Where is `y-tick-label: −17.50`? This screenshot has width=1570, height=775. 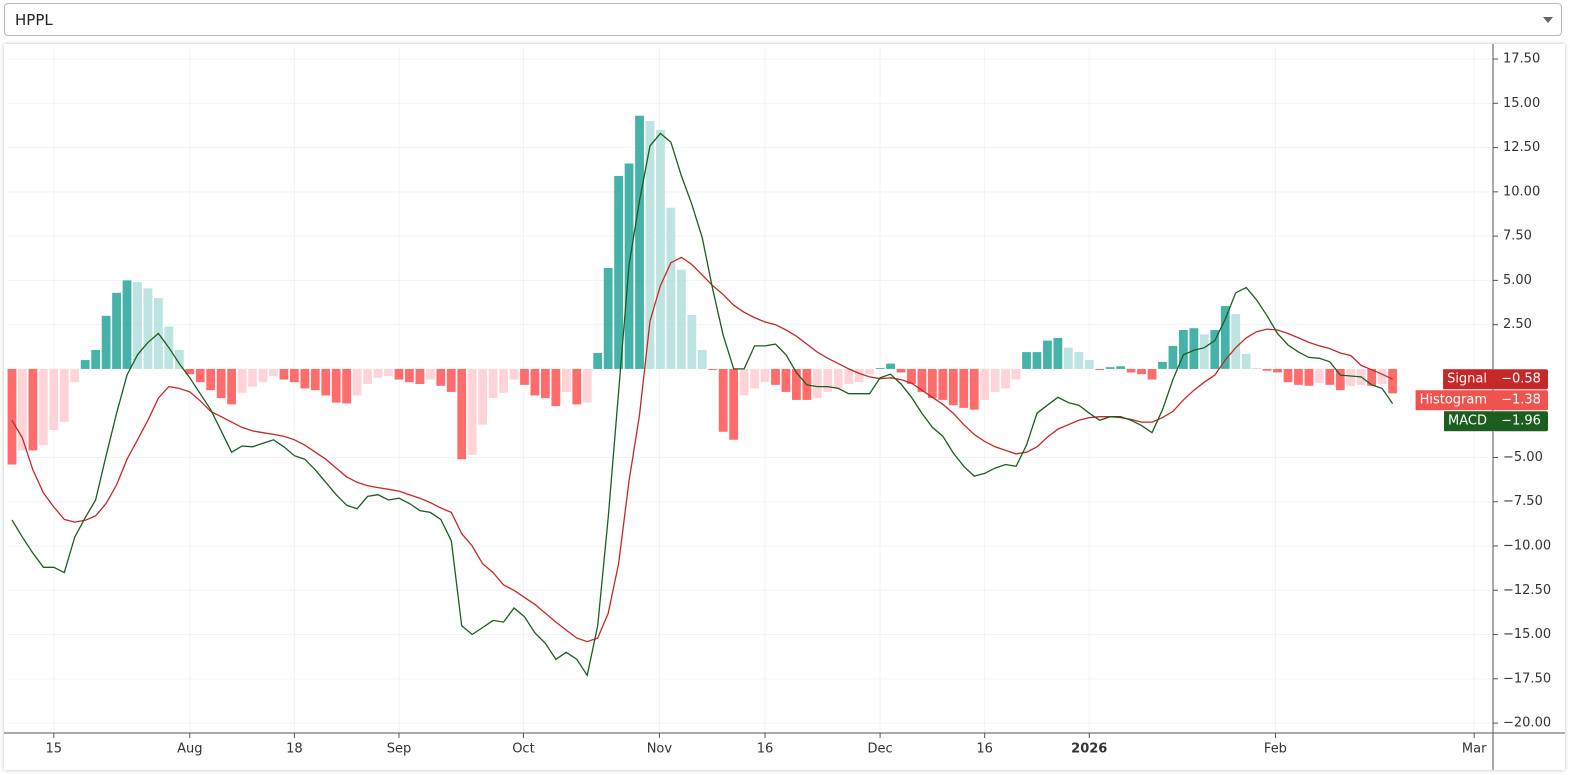 y-tick-label: −17.50 is located at coordinates (1527, 678).